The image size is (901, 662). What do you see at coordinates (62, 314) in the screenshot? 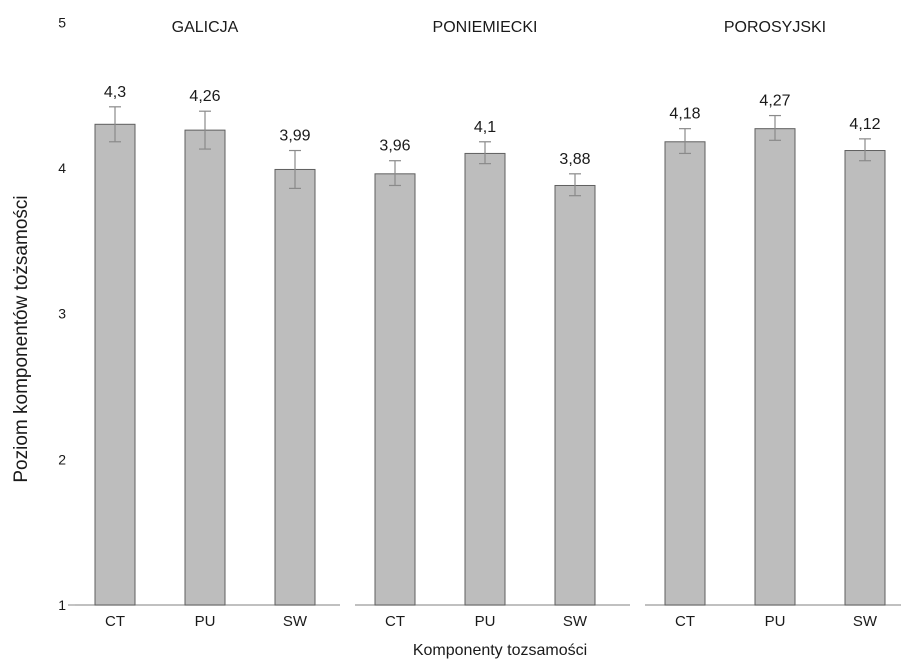
I see `y-tick-label: 3` at bounding box center [62, 314].